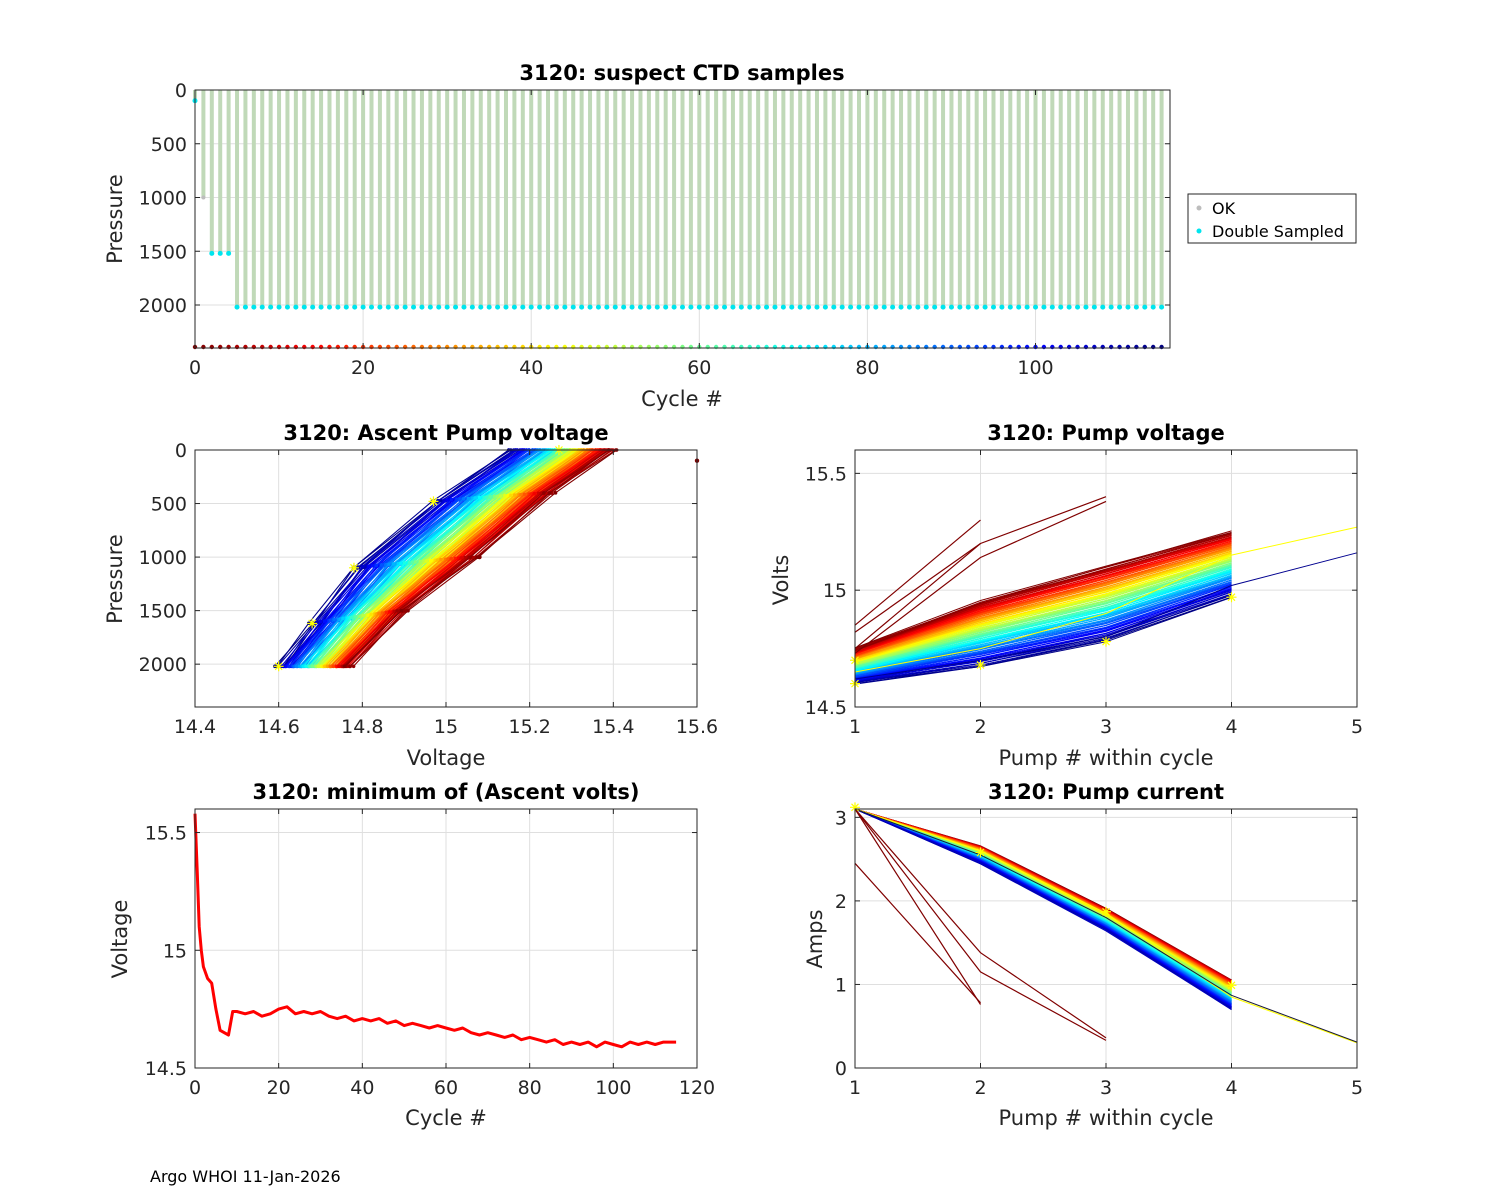  I want to click on pump-voltage-outlier-line, so click(917, 588).